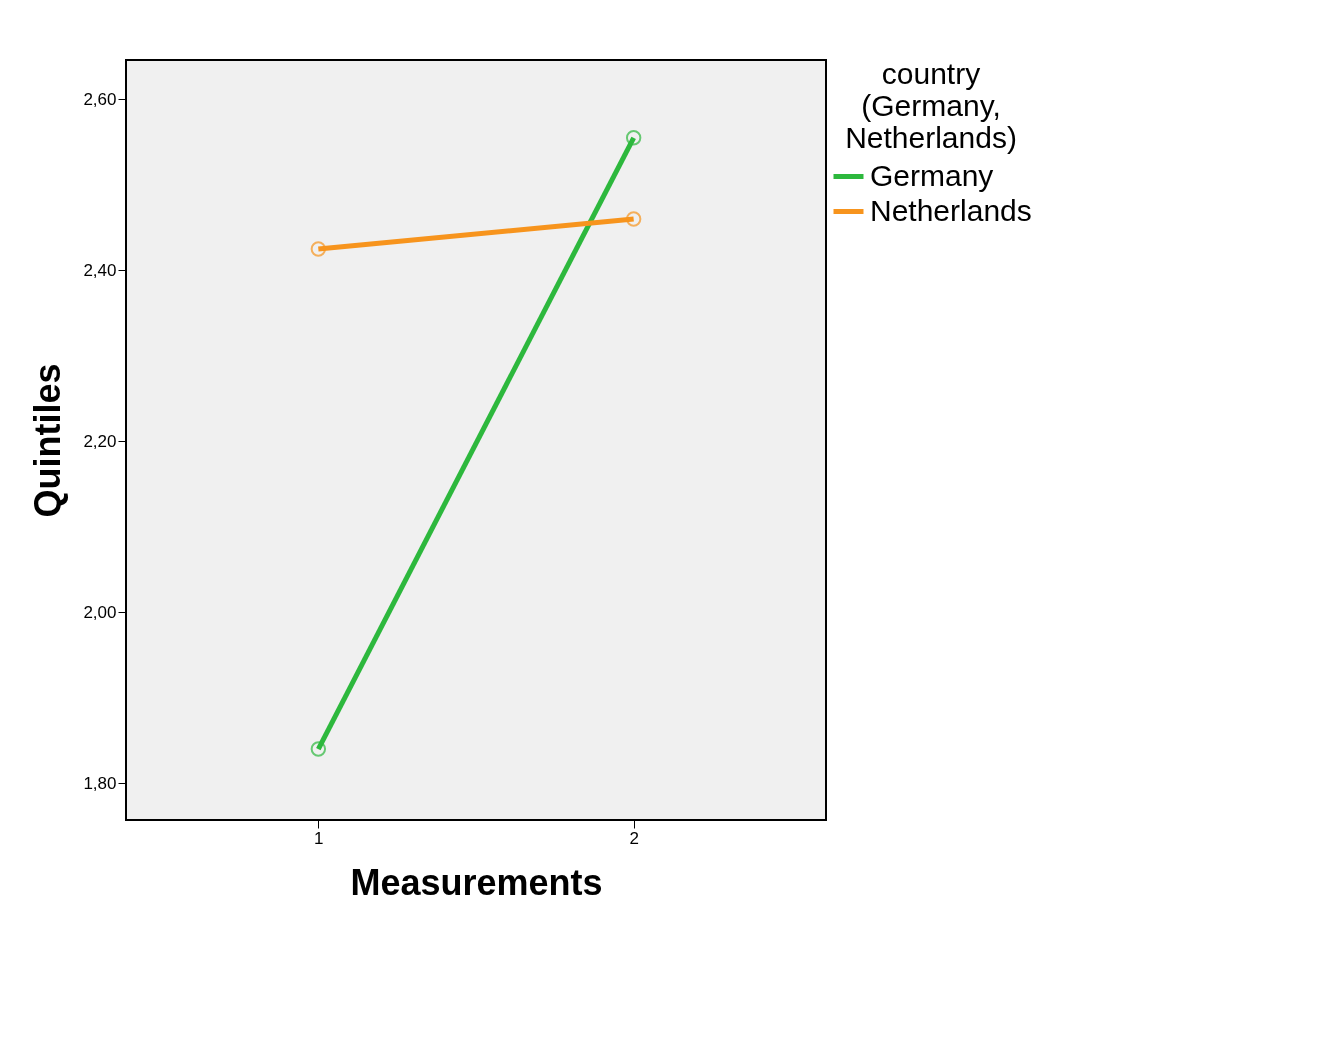 Image resolution: width=1317 pixels, height=1064 pixels. Describe the element at coordinates (48, 440) in the screenshot. I see `y-axis-title: Quintiles` at that location.